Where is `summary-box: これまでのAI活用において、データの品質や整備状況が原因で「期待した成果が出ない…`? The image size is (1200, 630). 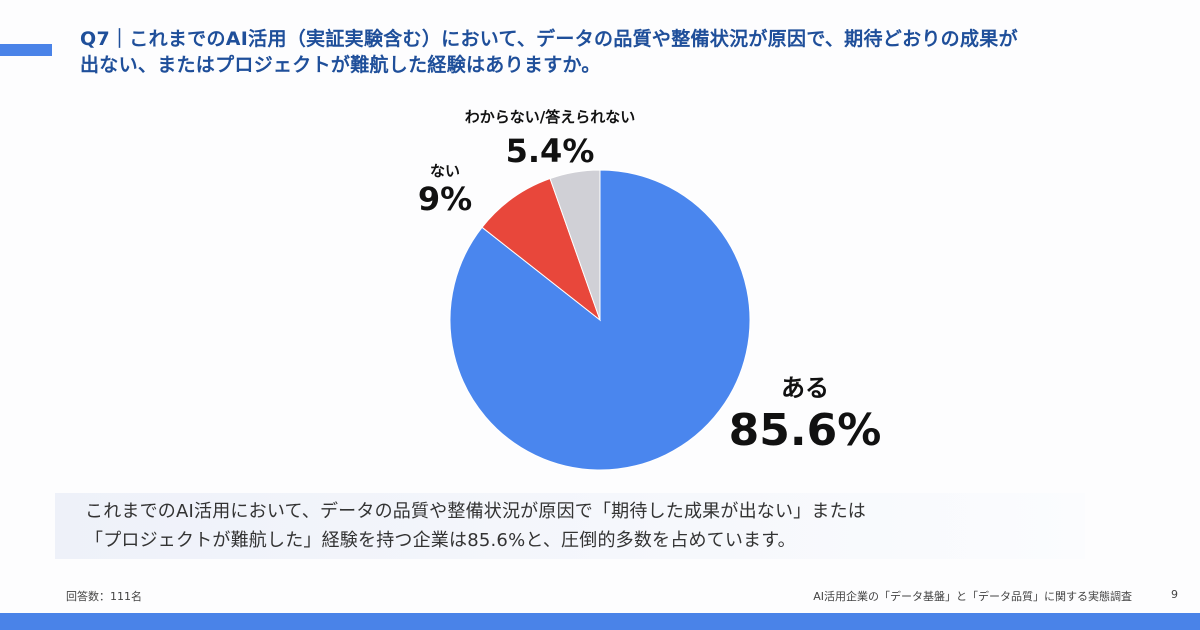 summary-box: これまでのAI活用において、データの品質や整備状況が原因で「期待した成果が出ない… is located at coordinates (570, 526).